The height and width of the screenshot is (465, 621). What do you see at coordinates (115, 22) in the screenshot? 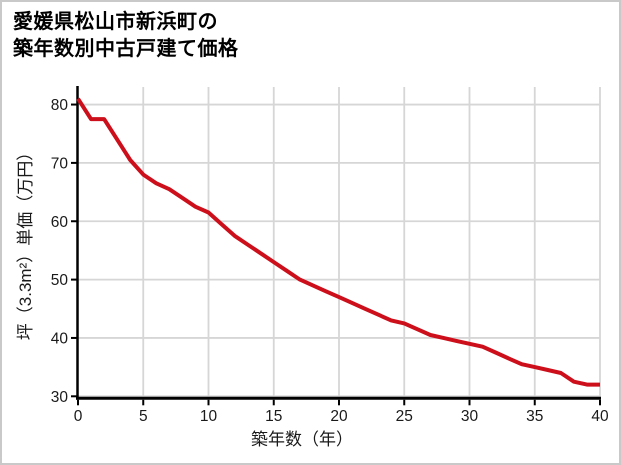
I see `chart-title-line1: 愛媛県松山市新浜町の` at bounding box center [115, 22].